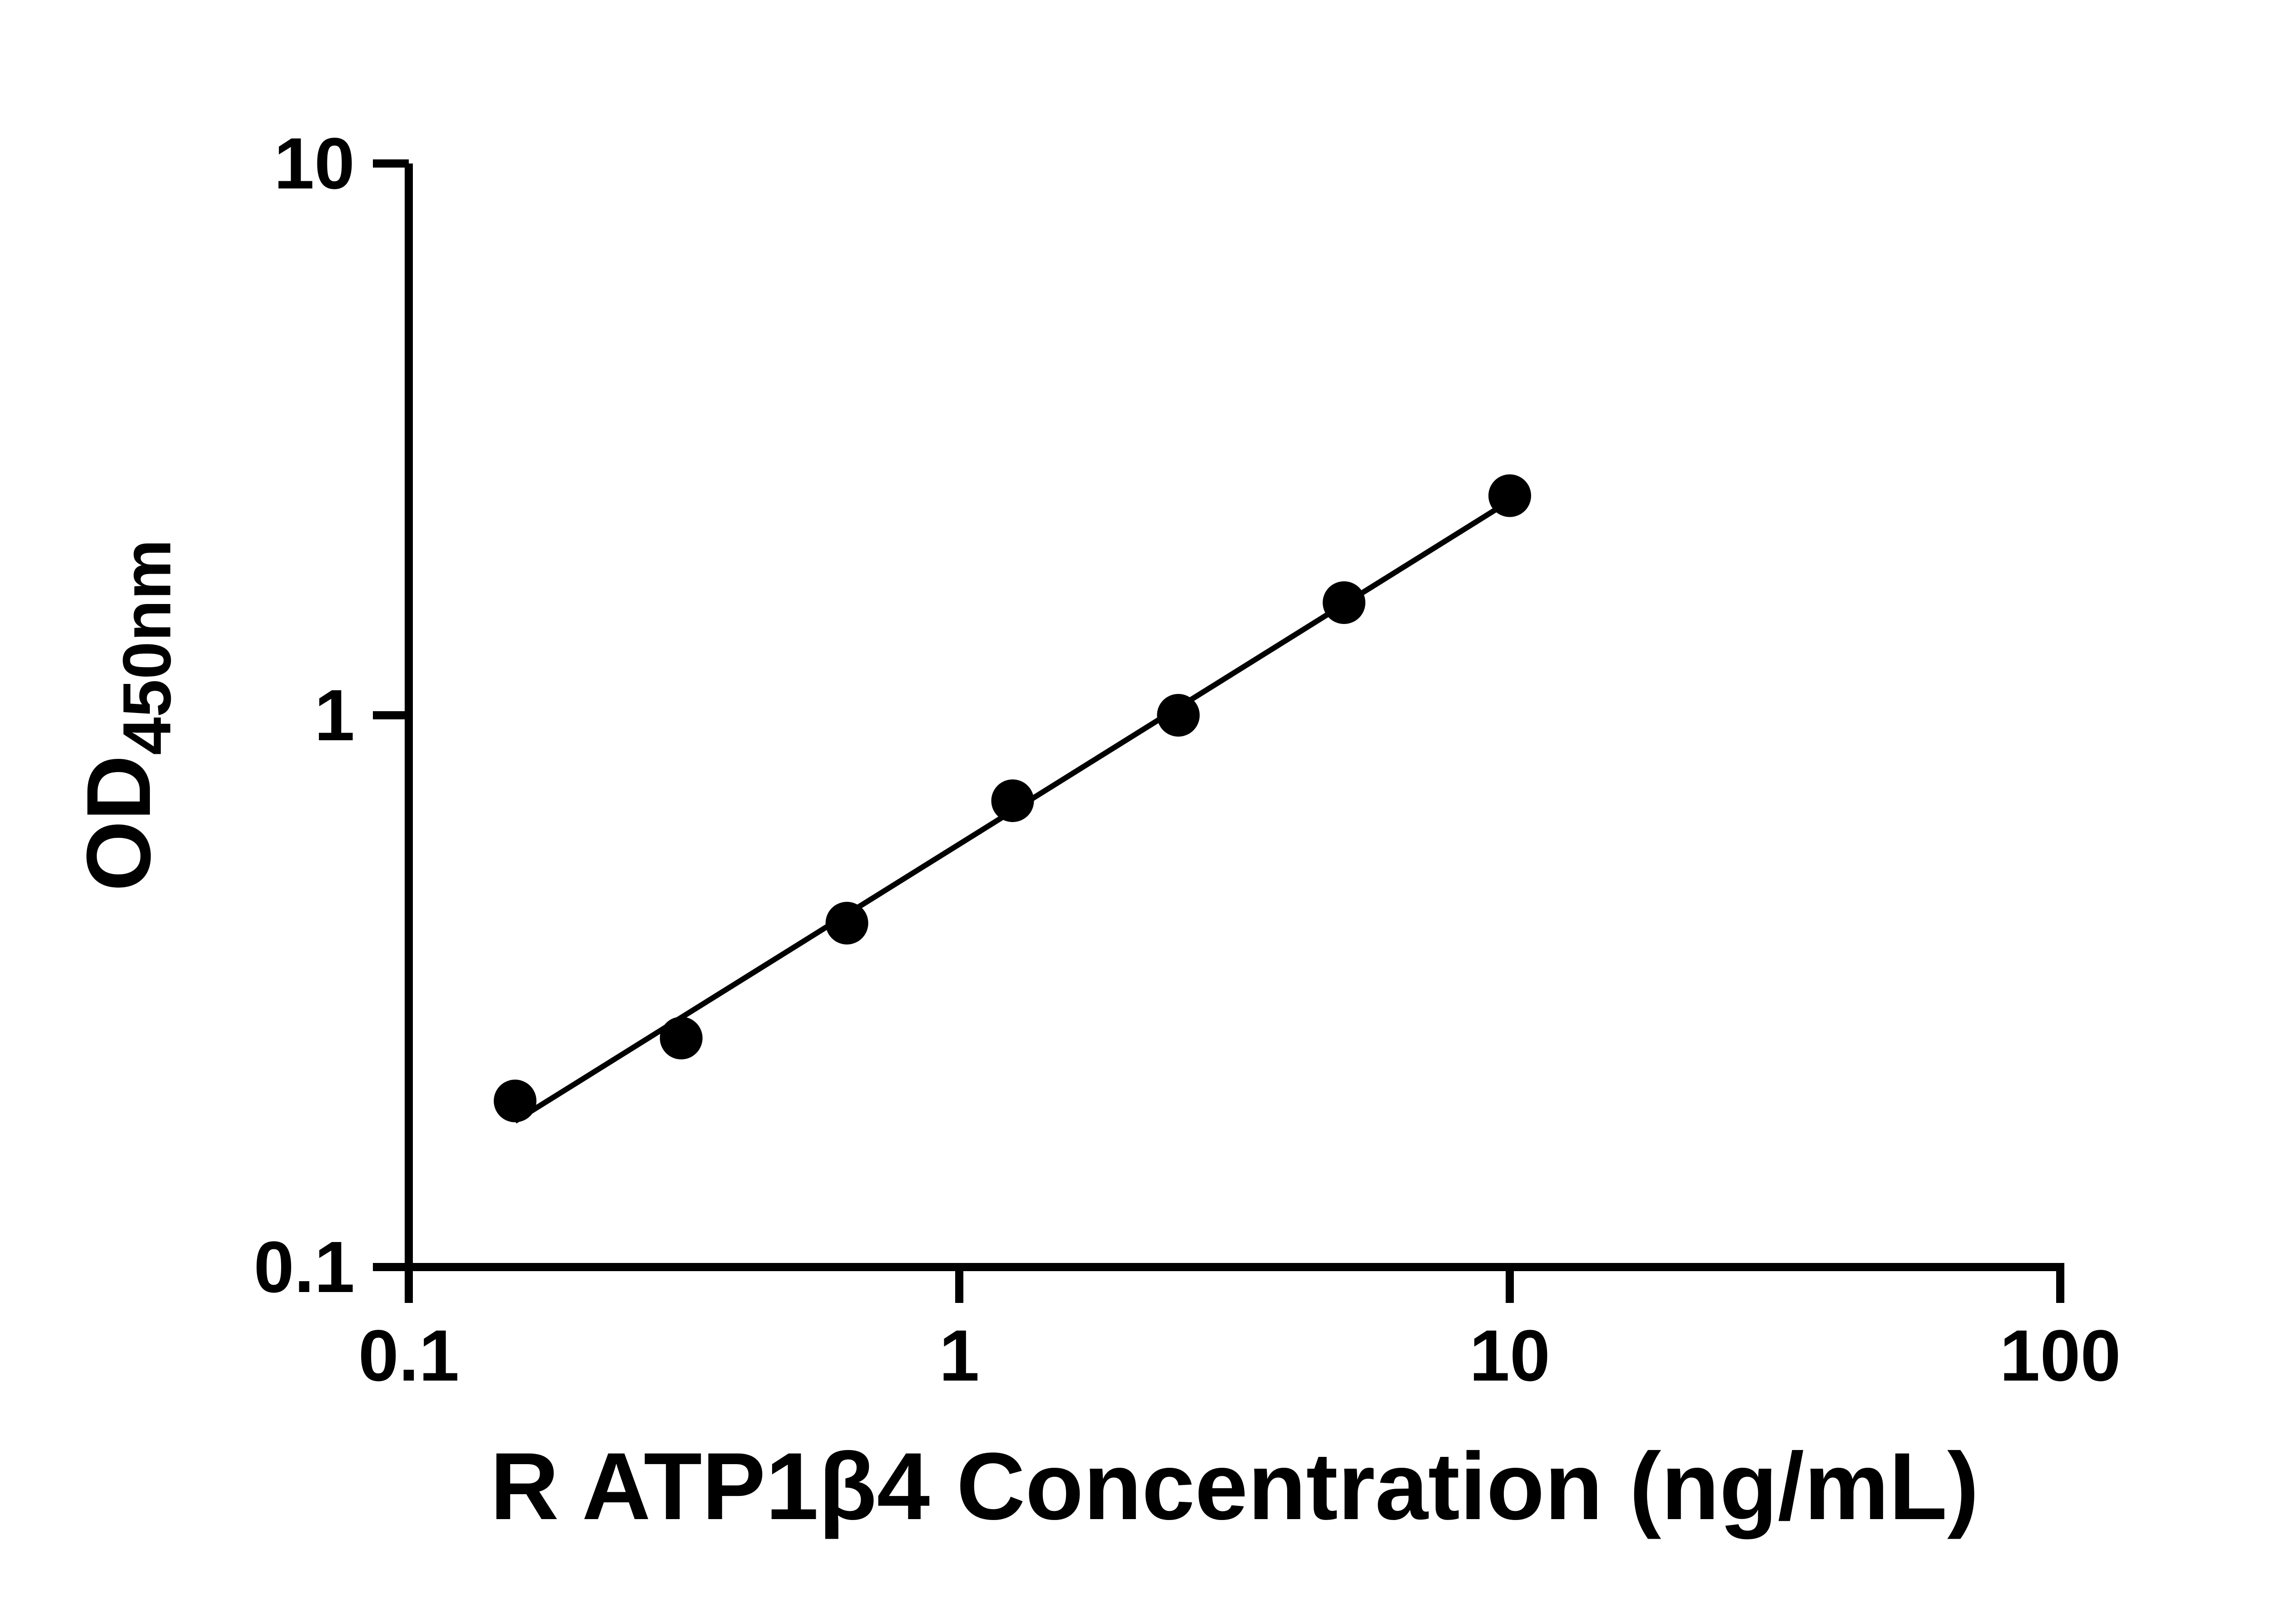 The height and width of the screenshot is (1624, 2271). Describe the element at coordinates (314, 163) in the screenshot. I see `y-tick-label: 10` at that location.